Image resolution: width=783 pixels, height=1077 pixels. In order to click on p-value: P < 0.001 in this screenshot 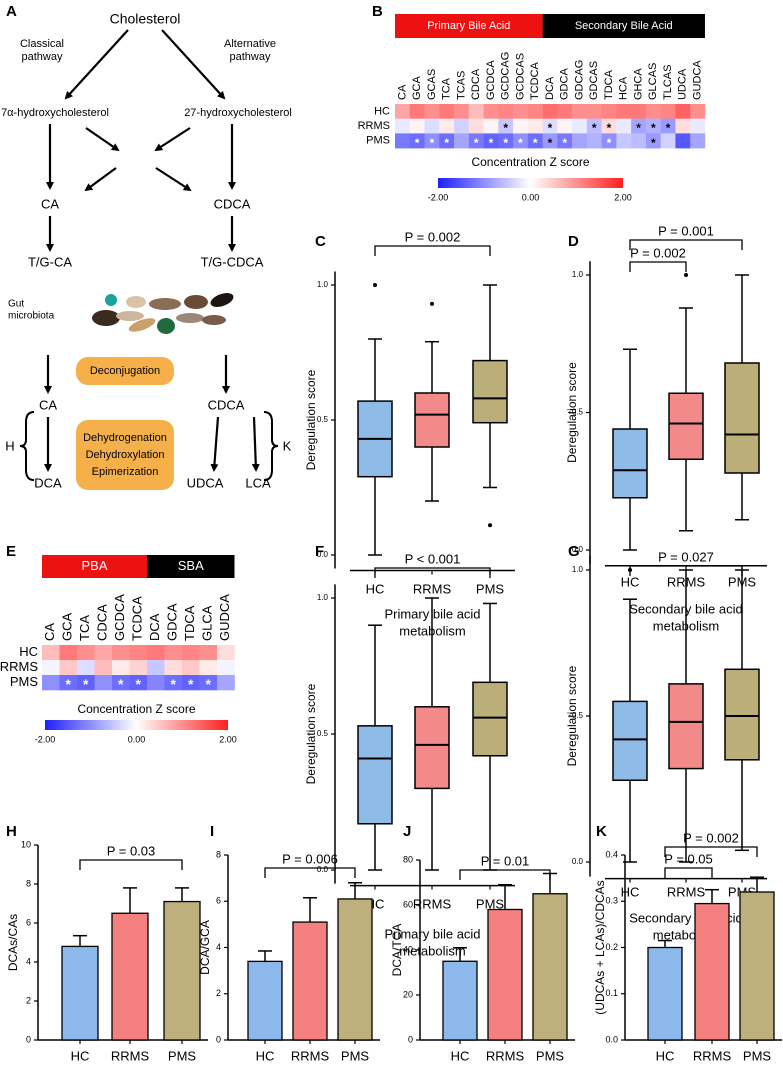, I will do `click(433, 558)`.